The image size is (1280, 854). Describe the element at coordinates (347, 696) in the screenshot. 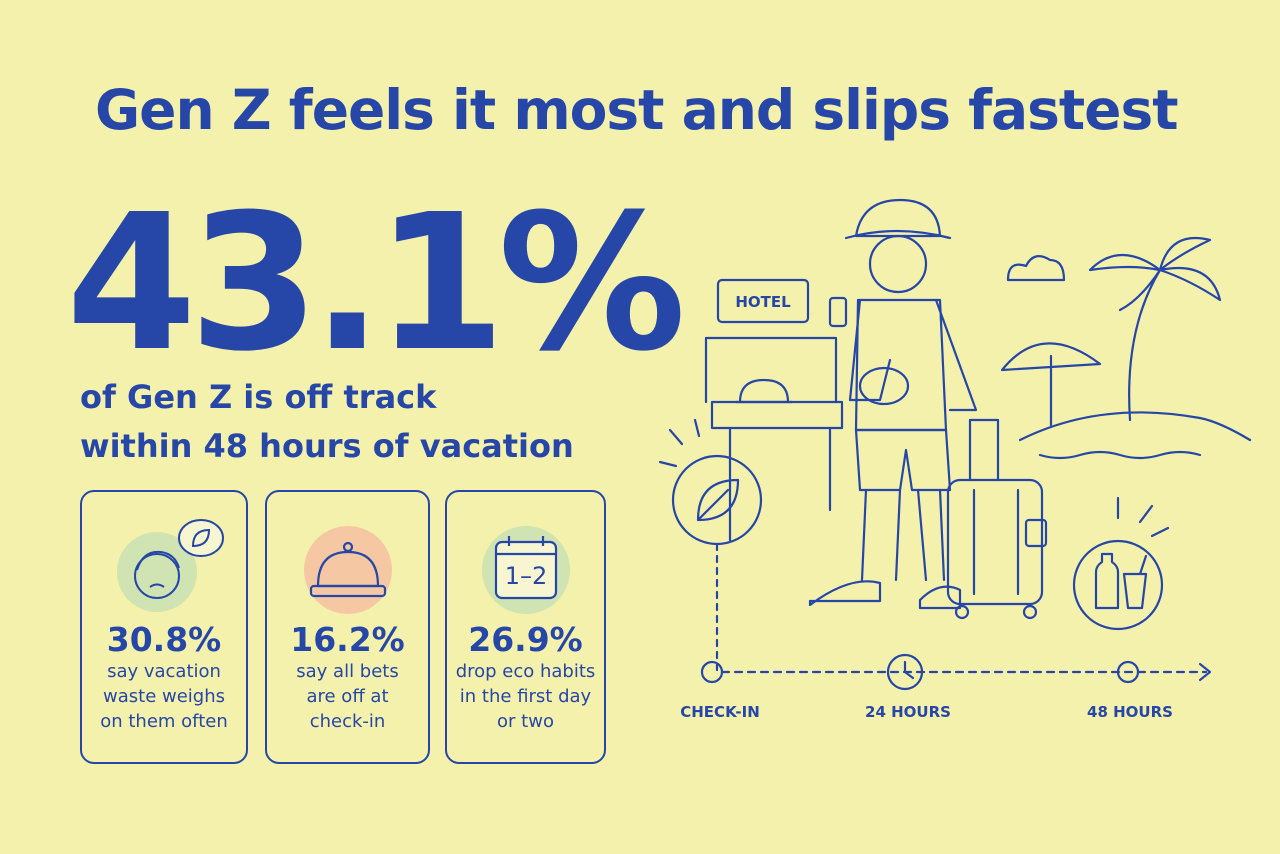

I see `card-text: are off at` at that location.